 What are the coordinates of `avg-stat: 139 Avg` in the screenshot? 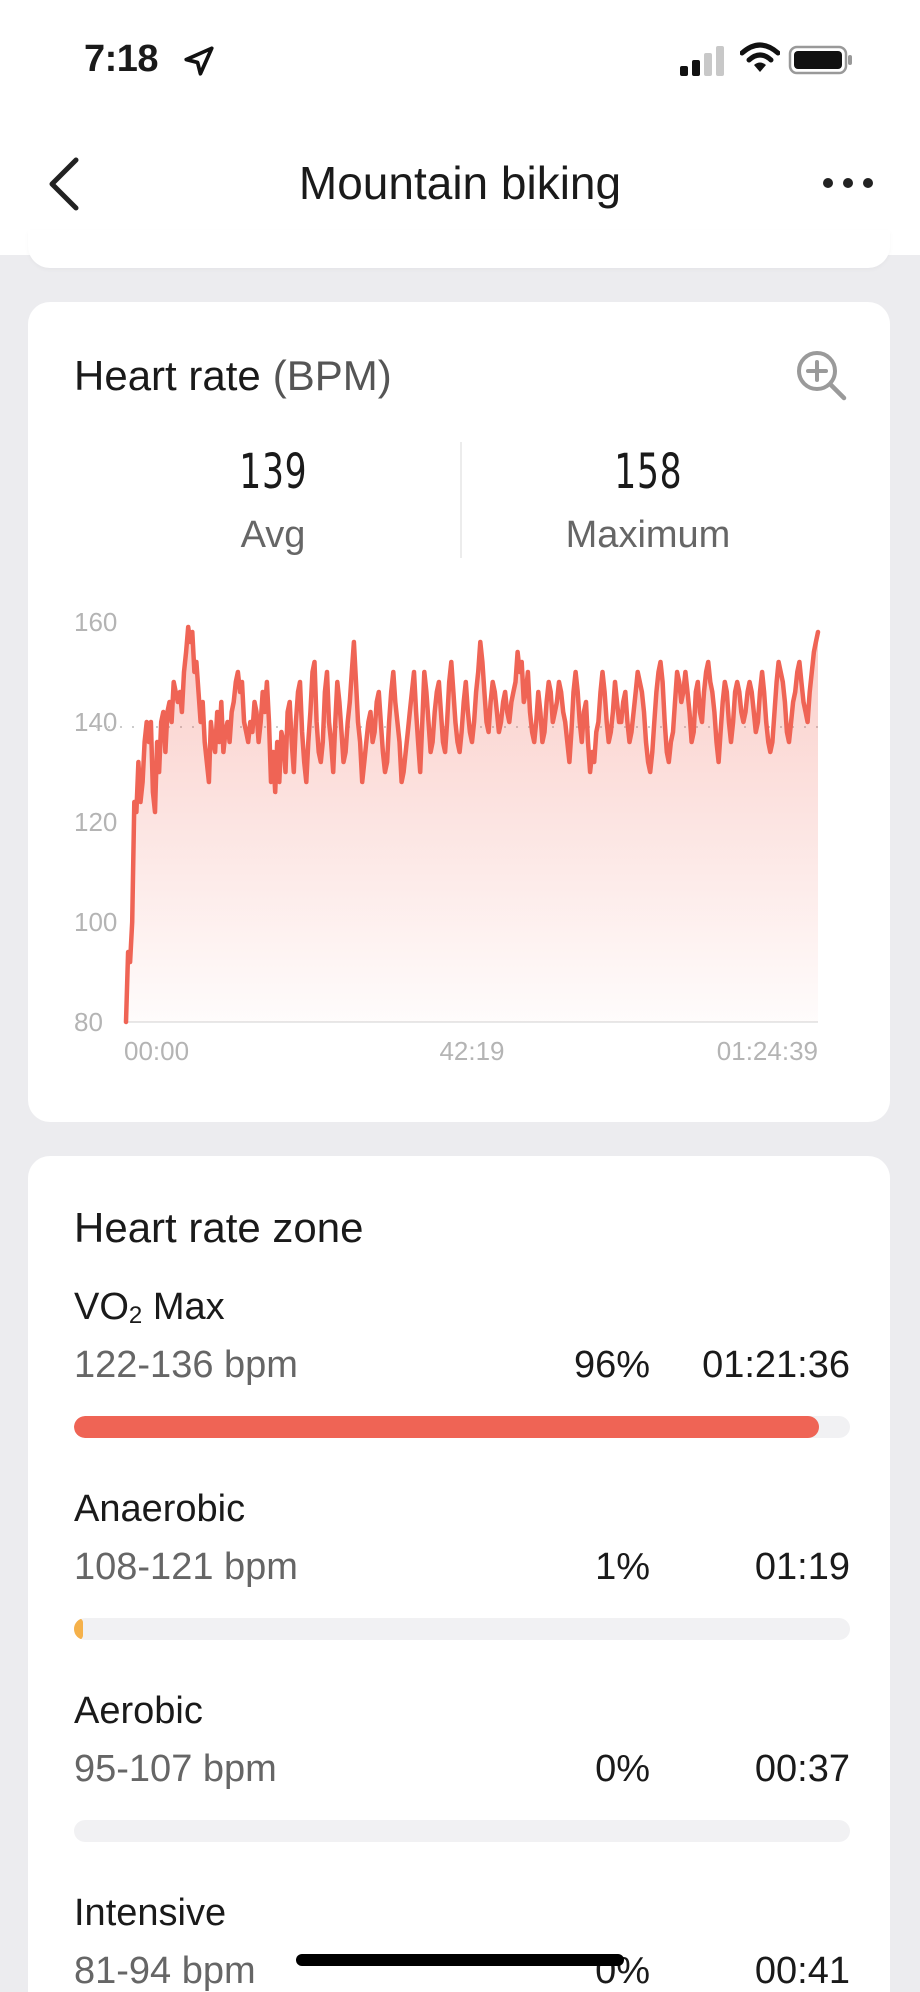 It's located at (273, 500).